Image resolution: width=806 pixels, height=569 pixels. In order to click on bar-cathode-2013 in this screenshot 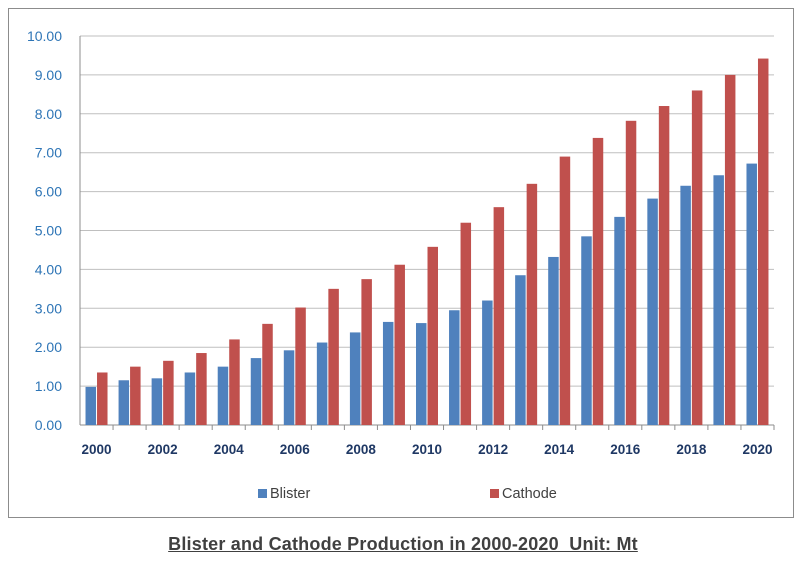, I will do `click(532, 304)`.